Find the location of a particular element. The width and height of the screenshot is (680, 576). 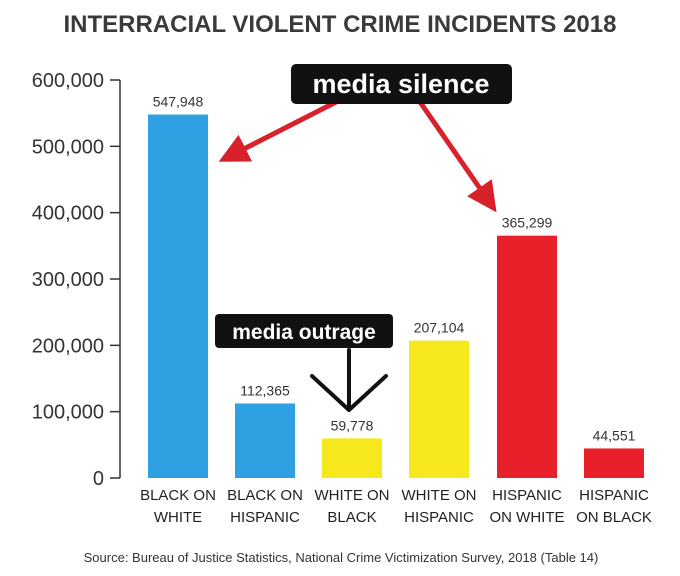

y-tick-label: 400,000 is located at coordinates (68, 214).